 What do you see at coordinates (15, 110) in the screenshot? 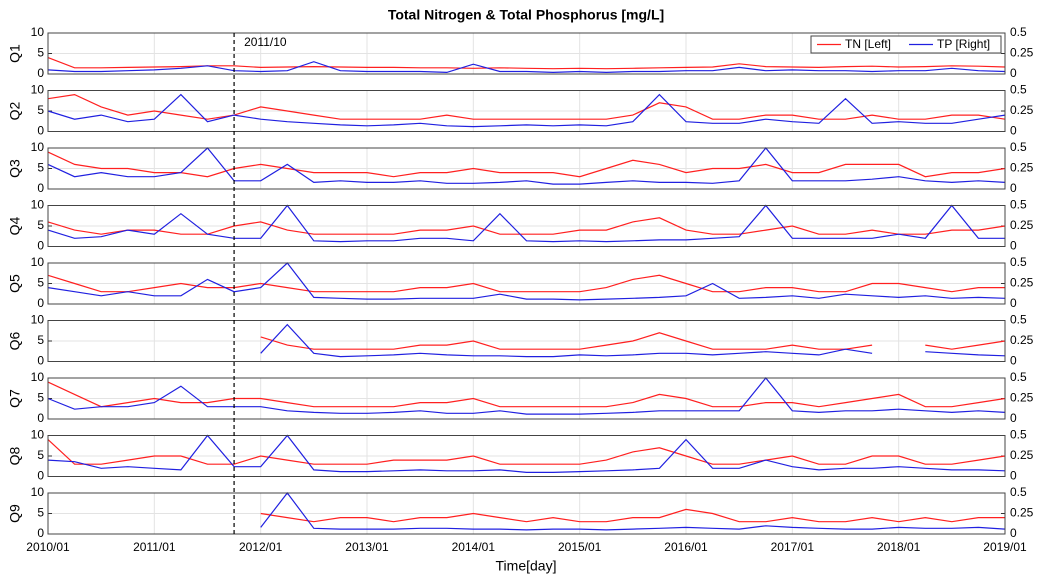
I see `panel-label: Q2` at bounding box center [15, 110].